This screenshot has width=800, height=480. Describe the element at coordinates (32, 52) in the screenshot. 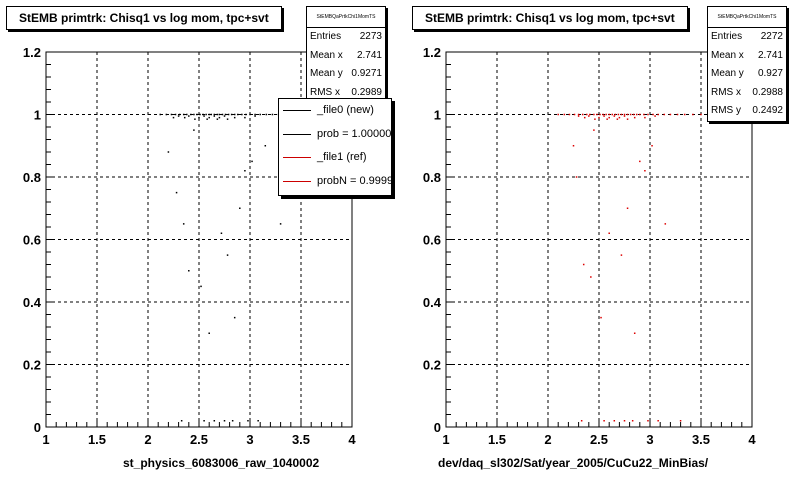

I see `y-tick-label: 1.2` at that location.